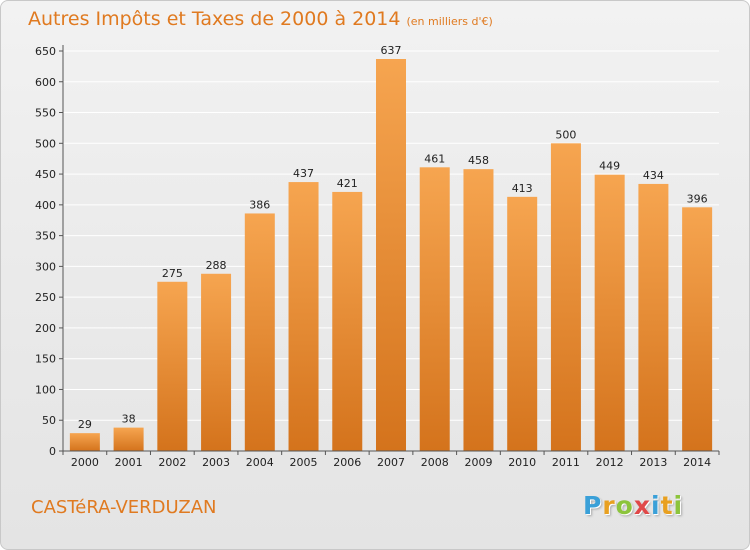 This screenshot has height=550, width=750. I want to click on y-tick-label: 200, so click(45, 328).